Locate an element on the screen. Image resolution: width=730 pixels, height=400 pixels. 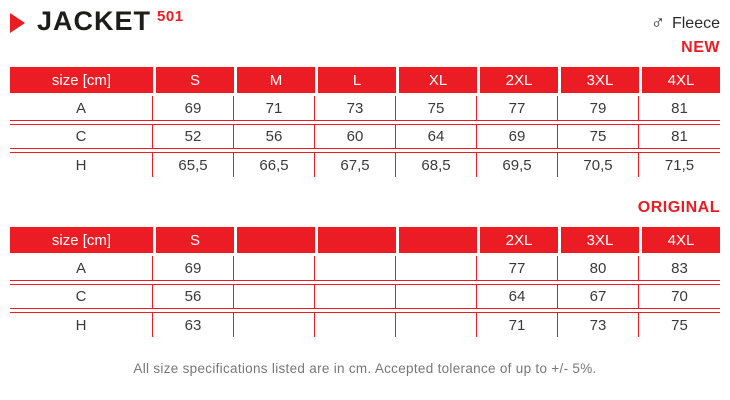
size-value-cell: 79 is located at coordinates (598, 108).